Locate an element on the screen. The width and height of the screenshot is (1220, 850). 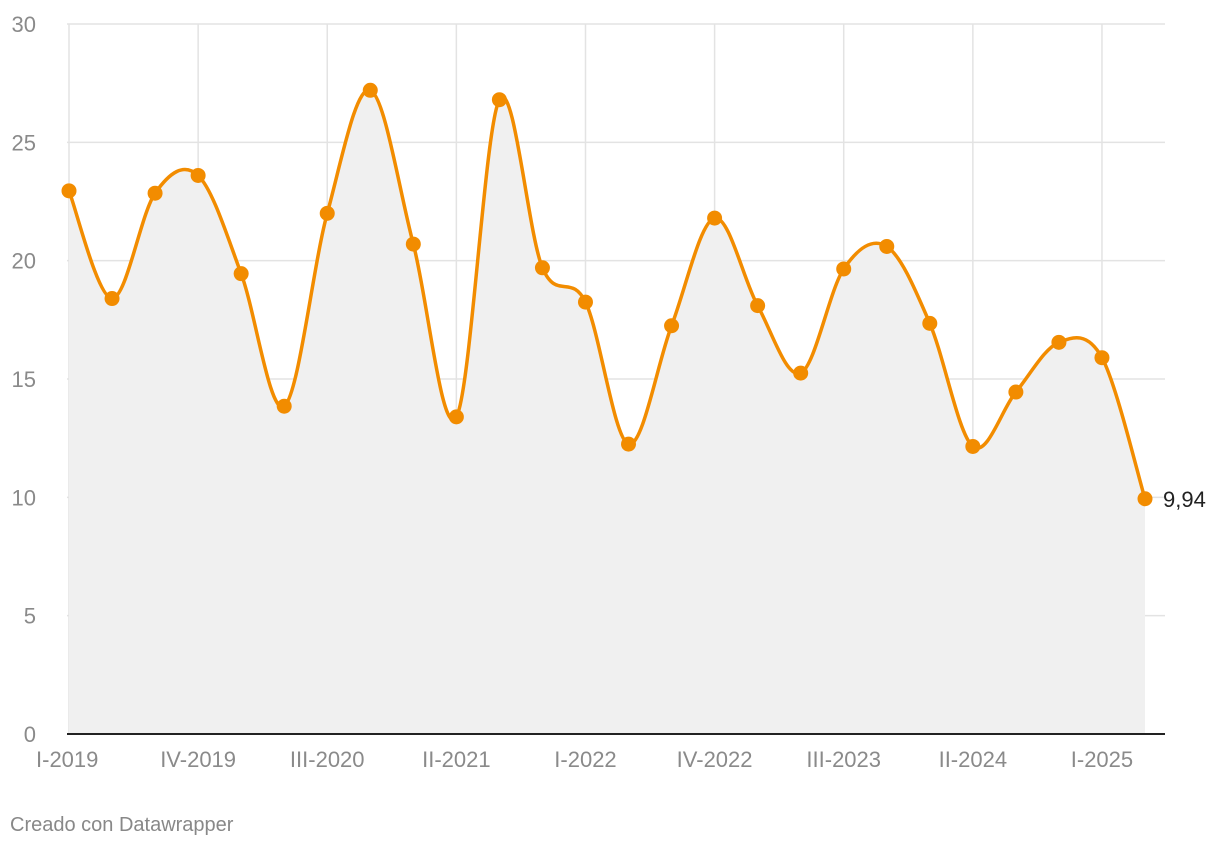
data-point-III-2020 is located at coordinates (327, 213).